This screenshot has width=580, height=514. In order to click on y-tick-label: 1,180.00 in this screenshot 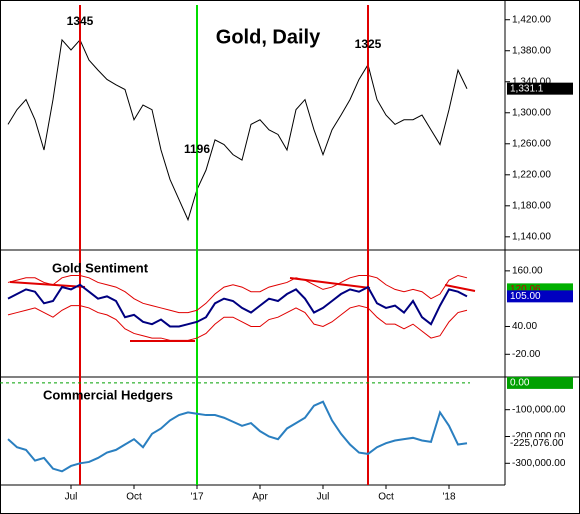, I will do `click(531, 205)`.